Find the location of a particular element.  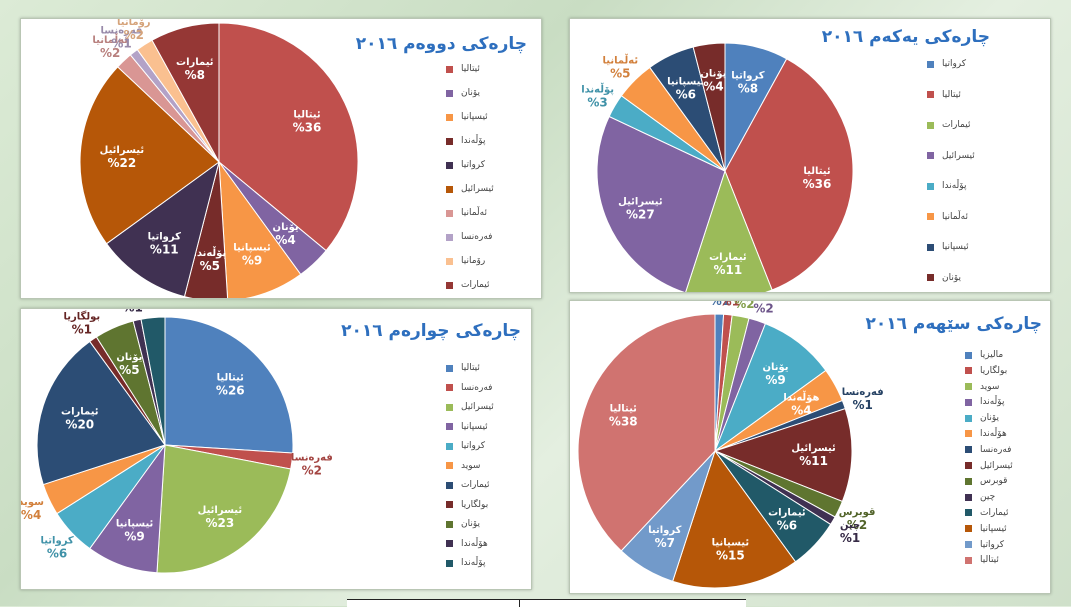

legend-item-c4-7: ئیسرائیل is located at coordinates (1005, 466).